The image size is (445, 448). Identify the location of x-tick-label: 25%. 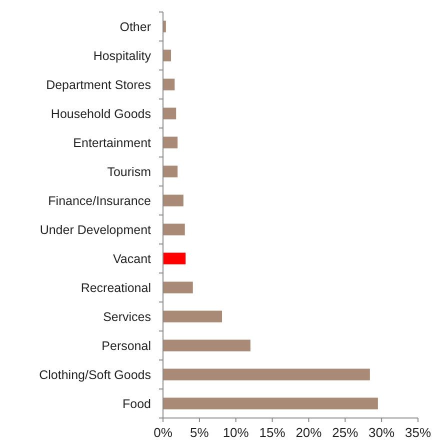
(345, 432).